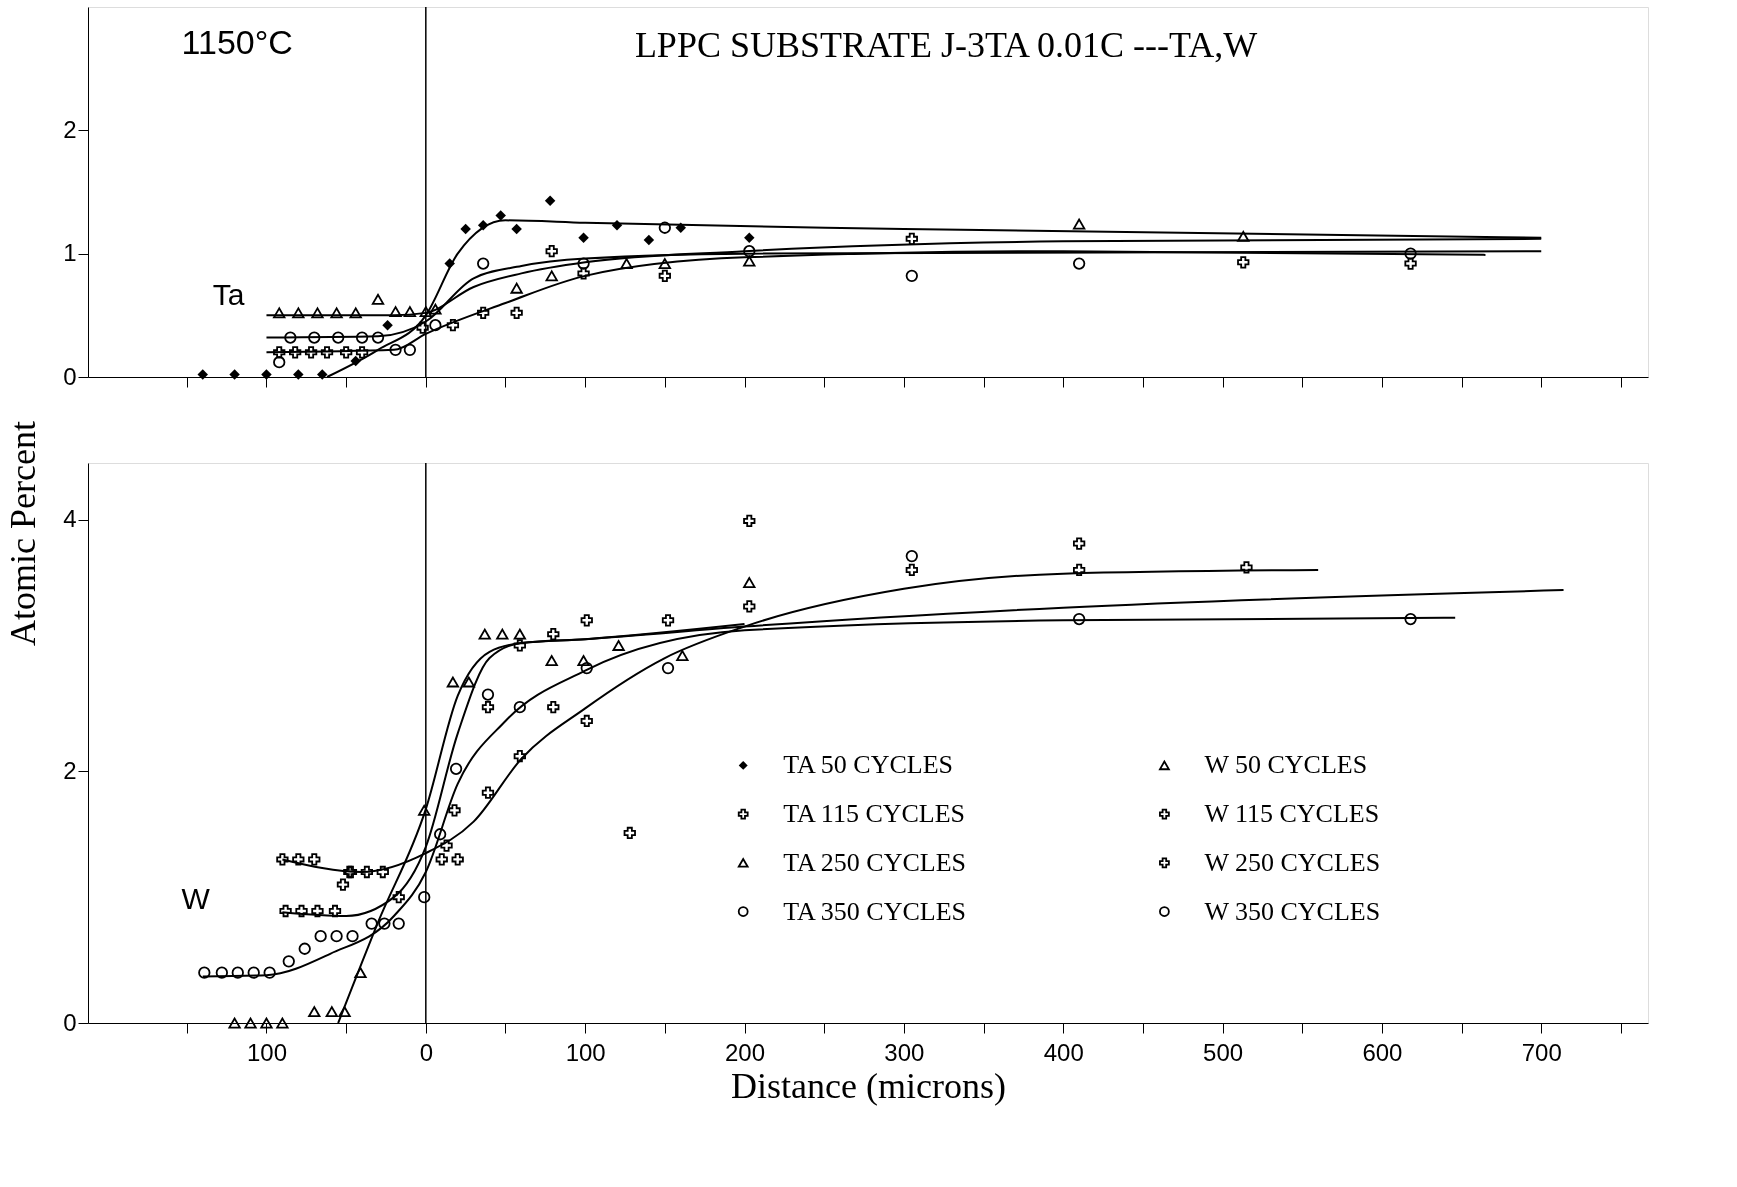 The image size is (1737, 1187). I want to click on legend-label: W 350 CYCLES, so click(1292, 911).